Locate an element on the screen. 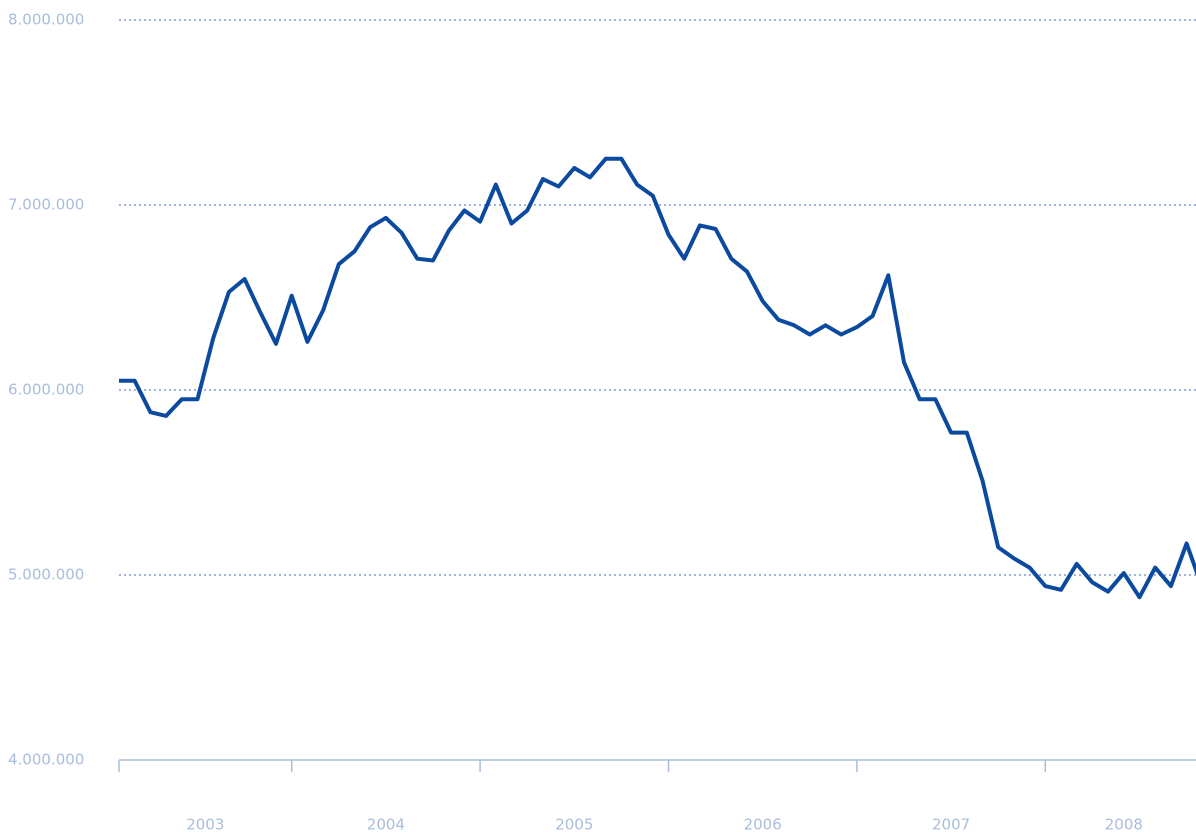  y-tick-label: 8.000.000 is located at coordinates (46, 20).